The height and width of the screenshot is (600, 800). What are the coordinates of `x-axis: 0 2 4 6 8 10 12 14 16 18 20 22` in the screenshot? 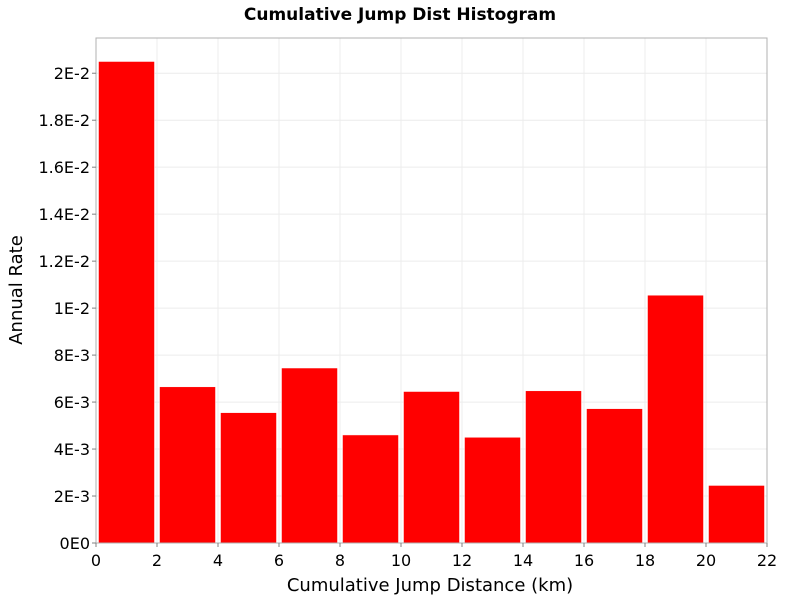 It's located at (434, 556).